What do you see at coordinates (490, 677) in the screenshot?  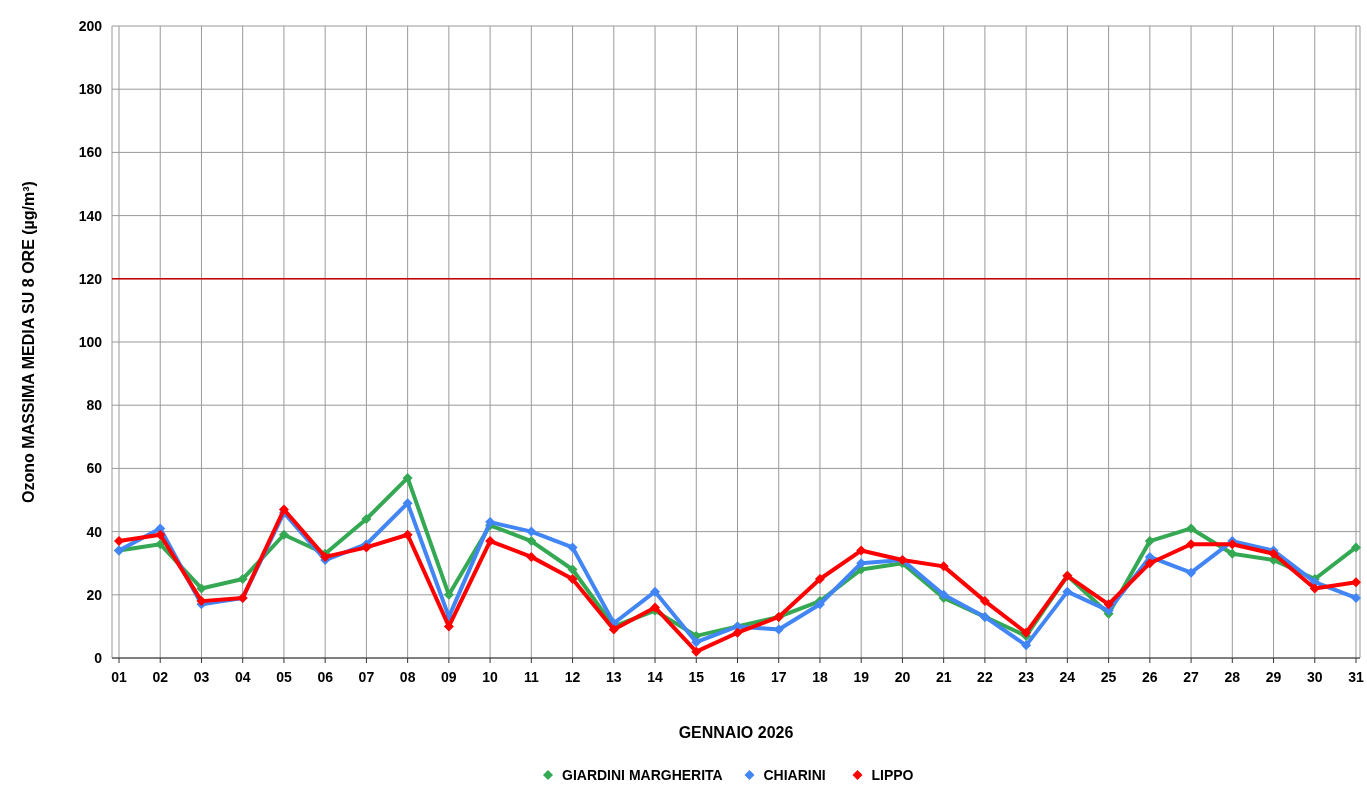 I see `x-tick-label: 10` at bounding box center [490, 677].